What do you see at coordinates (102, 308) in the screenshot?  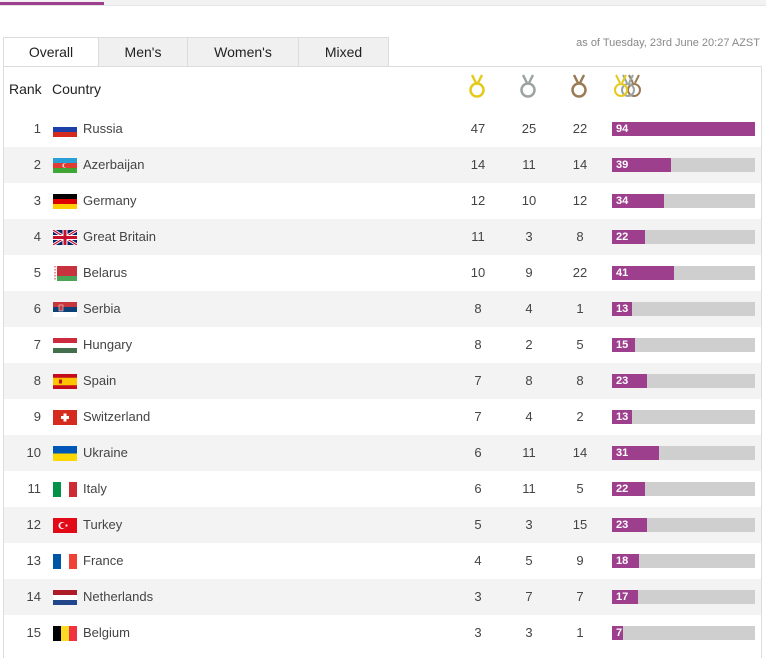 I see `country-name: Serbia` at bounding box center [102, 308].